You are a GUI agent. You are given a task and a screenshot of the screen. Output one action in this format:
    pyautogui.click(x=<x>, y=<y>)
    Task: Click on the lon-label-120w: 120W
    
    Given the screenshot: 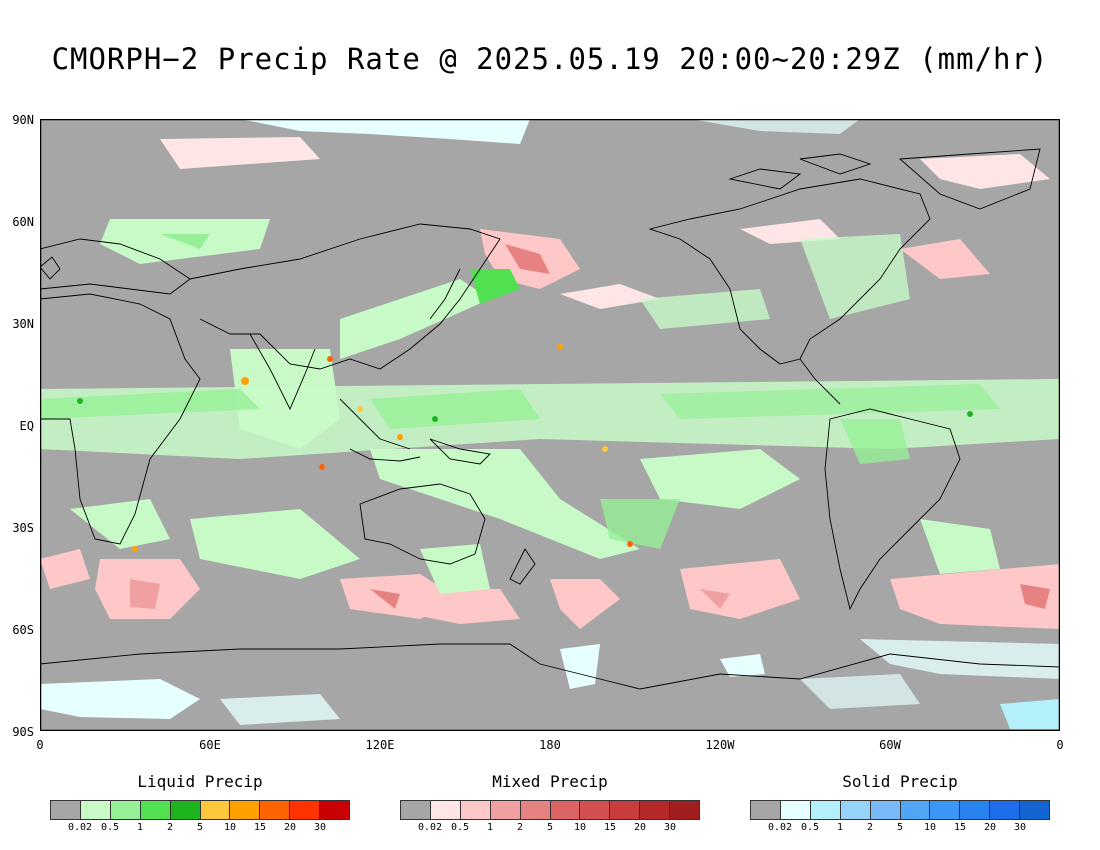 What is the action you would take?
    pyautogui.click(x=720, y=745)
    